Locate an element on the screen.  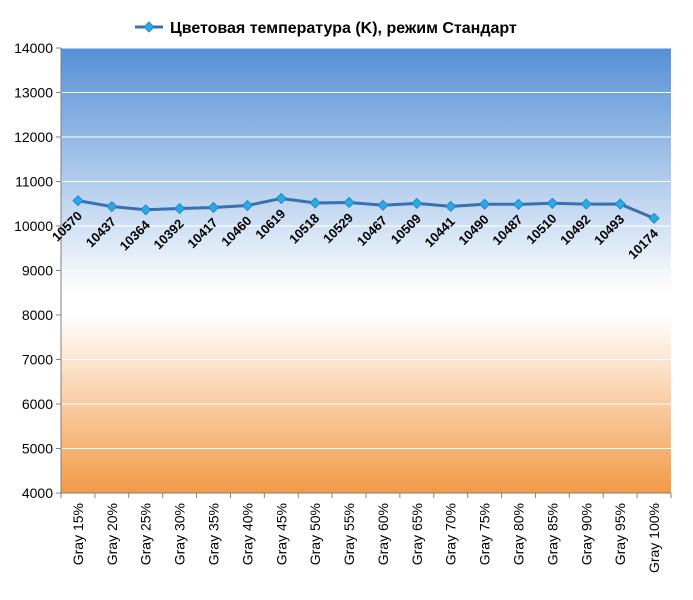
x-tick-label: Gray 90% is located at coordinates (586, 534).